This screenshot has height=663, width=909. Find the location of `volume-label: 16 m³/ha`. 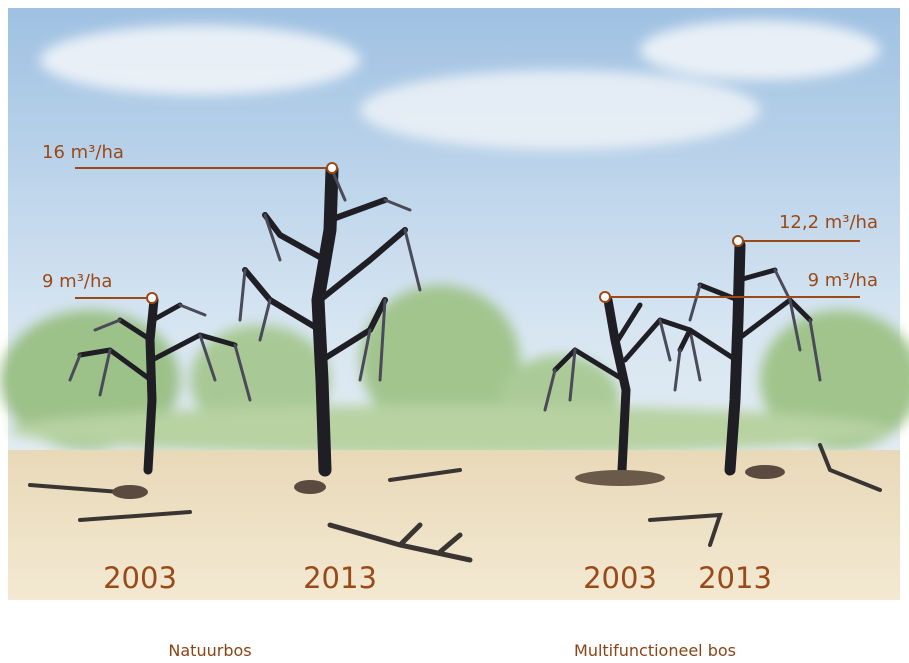

volume-label: 16 m³/ha is located at coordinates (83, 152).